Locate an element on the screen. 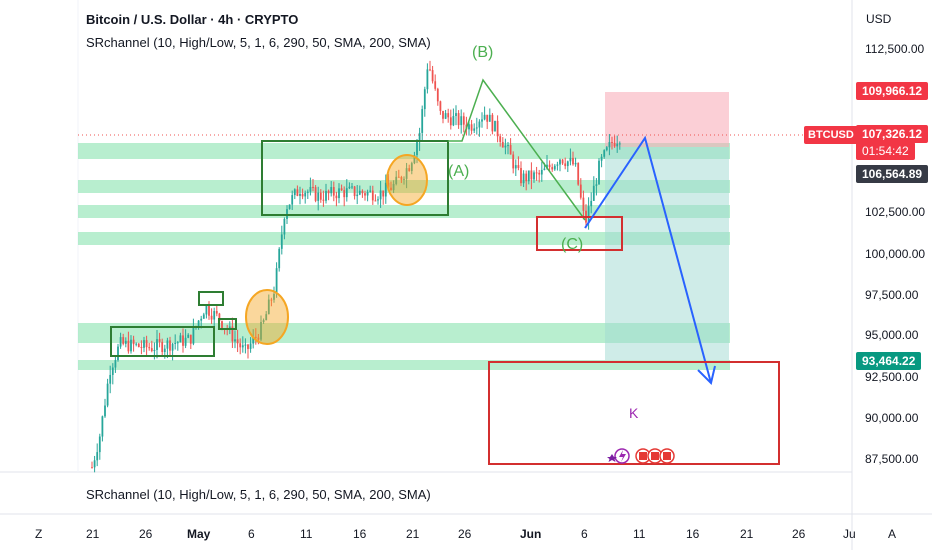 This screenshot has height=550, width=932. consolidation-box is located at coordinates (211, 298).